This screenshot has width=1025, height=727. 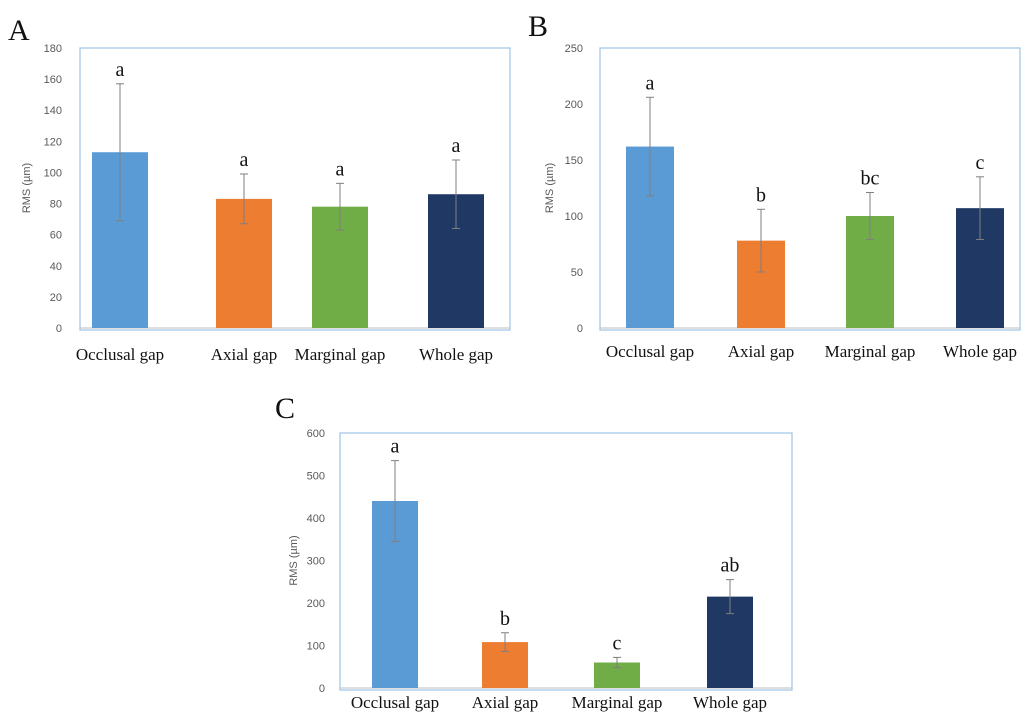 What do you see at coordinates (56, 236) in the screenshot?
I see `y-tick-label: 60` at bounding box center [56, 236].